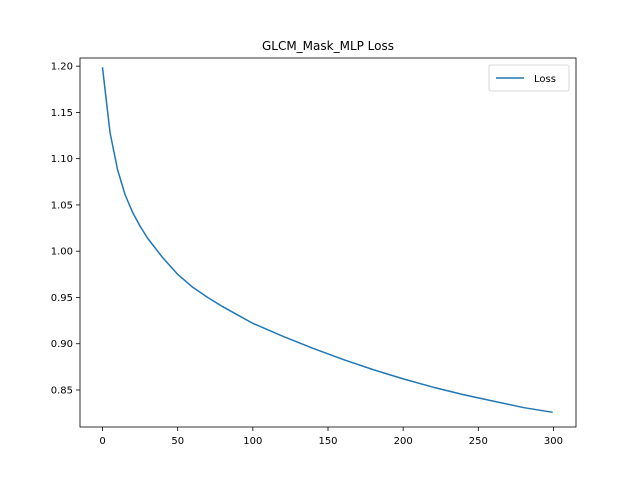 The width and height of the screenshot is (640, 485). Describe the element at coordinates (252, 441) in the screenshot. I see `x-tick-label: 100` at that location.